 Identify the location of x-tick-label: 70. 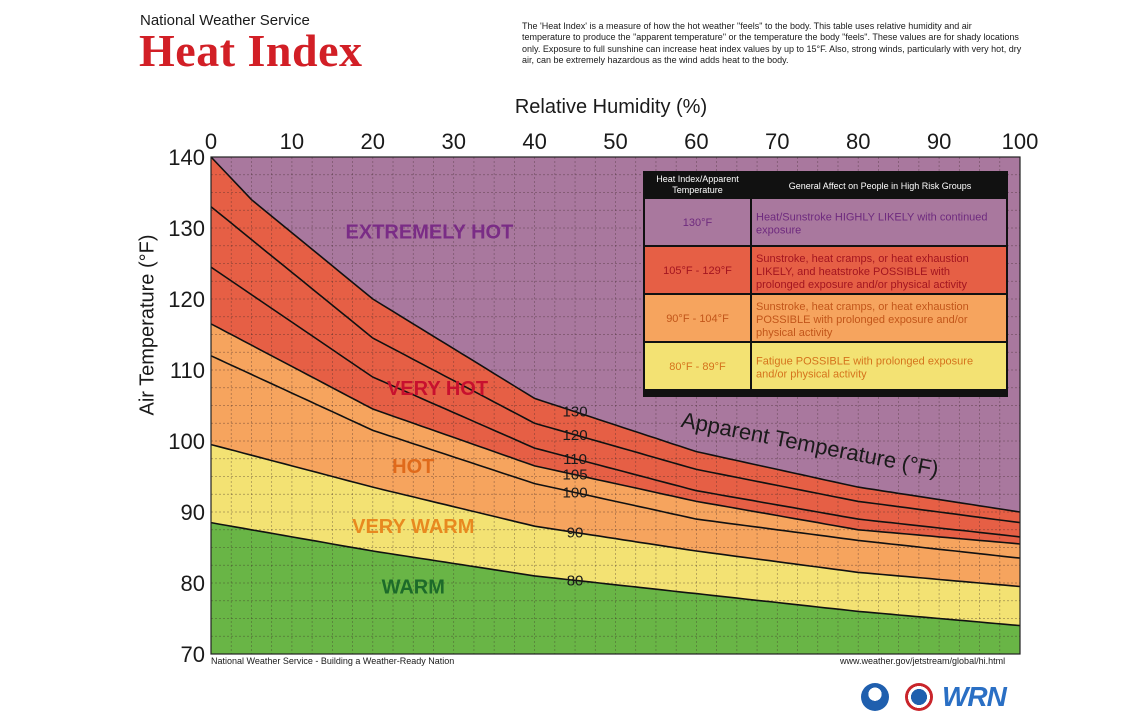
(777, 141).